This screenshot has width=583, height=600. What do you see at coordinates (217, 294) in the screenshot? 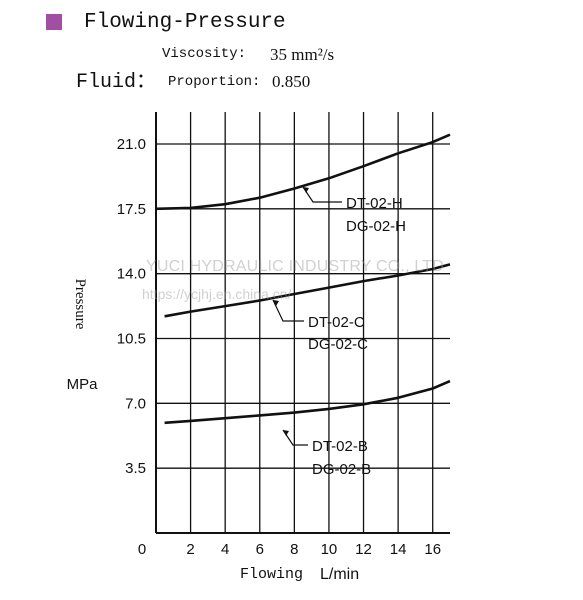
I see `watermark-url: https://ycjhj.en.china.cn/` at bounding box center [217, 294].